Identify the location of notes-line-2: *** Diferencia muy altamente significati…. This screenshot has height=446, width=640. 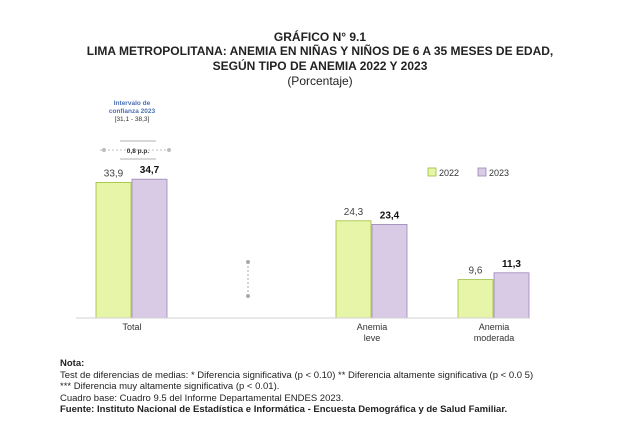
(170, 386).